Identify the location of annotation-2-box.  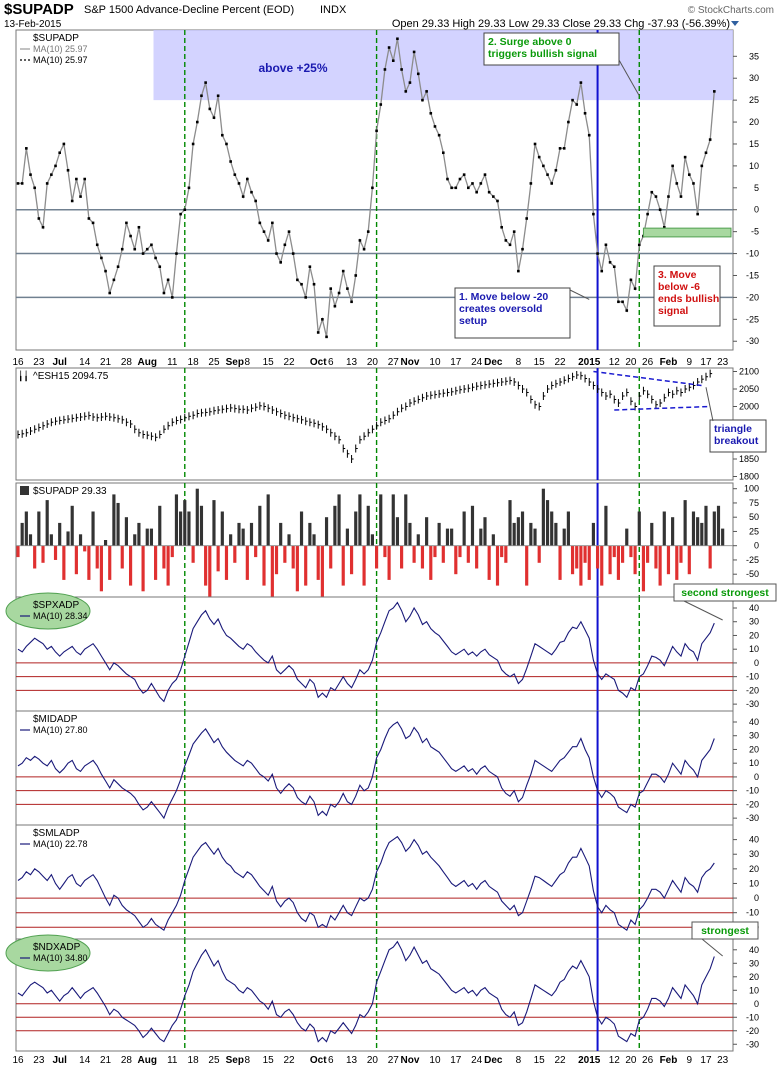
(551, 49).